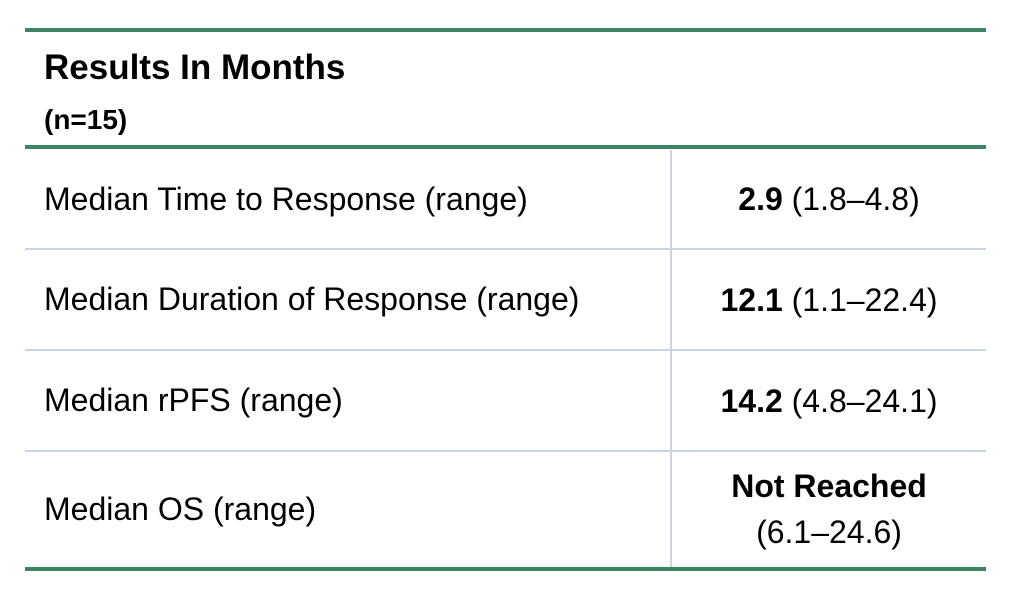 The image size is (1028, 608). I want to click on value-cell: Not Reached (6.1–24.6), so click(829, 509).